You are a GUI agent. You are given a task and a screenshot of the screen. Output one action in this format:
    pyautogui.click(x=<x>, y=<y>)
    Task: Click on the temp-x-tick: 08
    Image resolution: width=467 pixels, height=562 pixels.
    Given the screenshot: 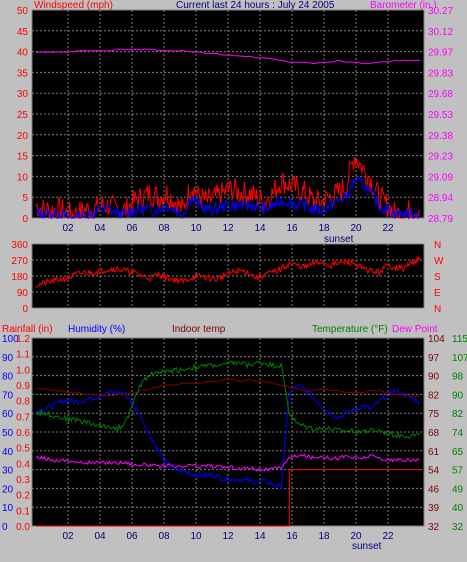 What is the action you would take?
    pyautogui.click(x=164, y=536)
    